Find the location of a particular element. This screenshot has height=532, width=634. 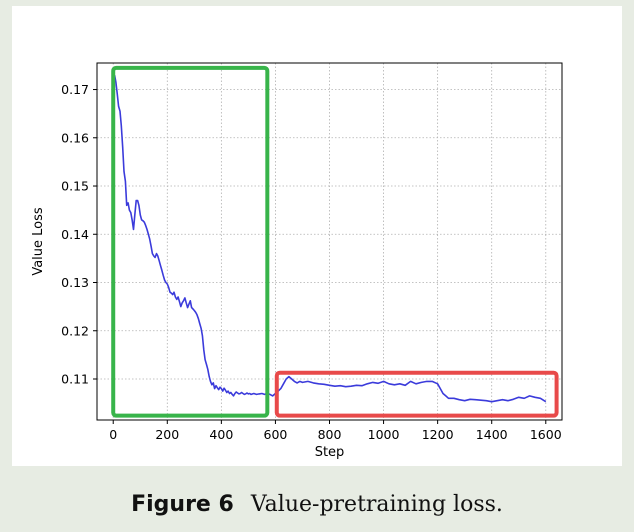

figure-caption: Figure 6 Value-pretraining loss. is located at coordinates (317, 504).